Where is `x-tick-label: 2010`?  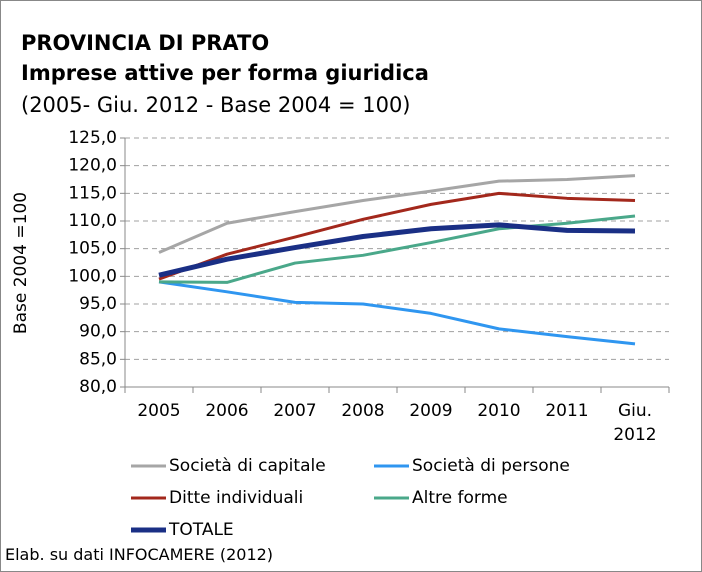
x-tick-label: 2010 is located at coordinates (499, 411).